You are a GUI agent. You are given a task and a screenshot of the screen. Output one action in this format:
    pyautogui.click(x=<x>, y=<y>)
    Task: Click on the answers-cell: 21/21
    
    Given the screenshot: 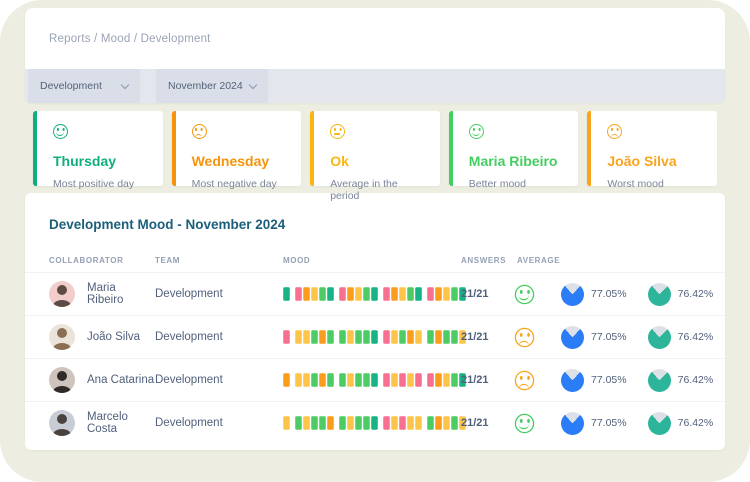 What is the action you would take?
    pyautogui.click(x=475, y=337)
    